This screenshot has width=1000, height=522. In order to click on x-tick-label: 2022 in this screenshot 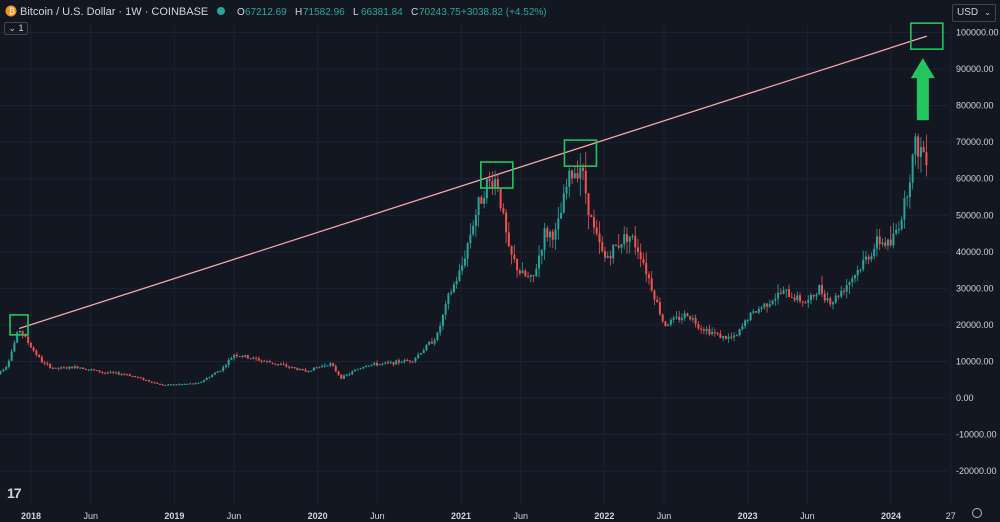, I will do `click(604, 516)`.